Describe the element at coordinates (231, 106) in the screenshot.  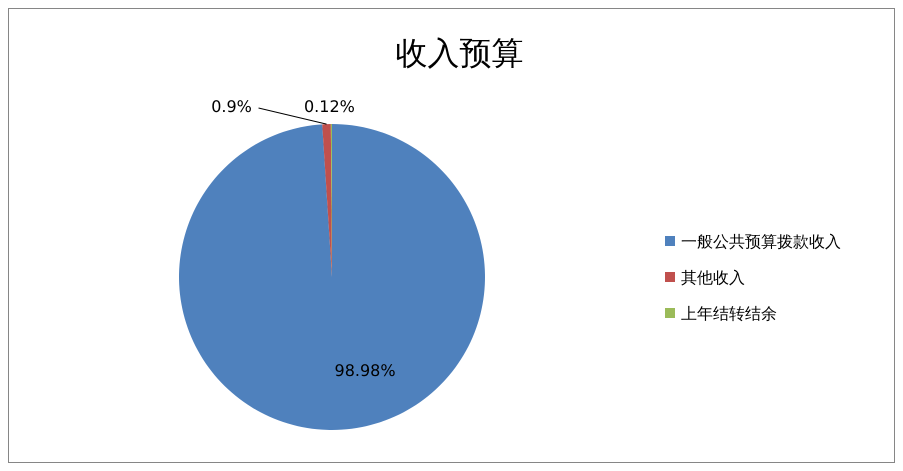
I see `data-label: 0.9%` at that location.